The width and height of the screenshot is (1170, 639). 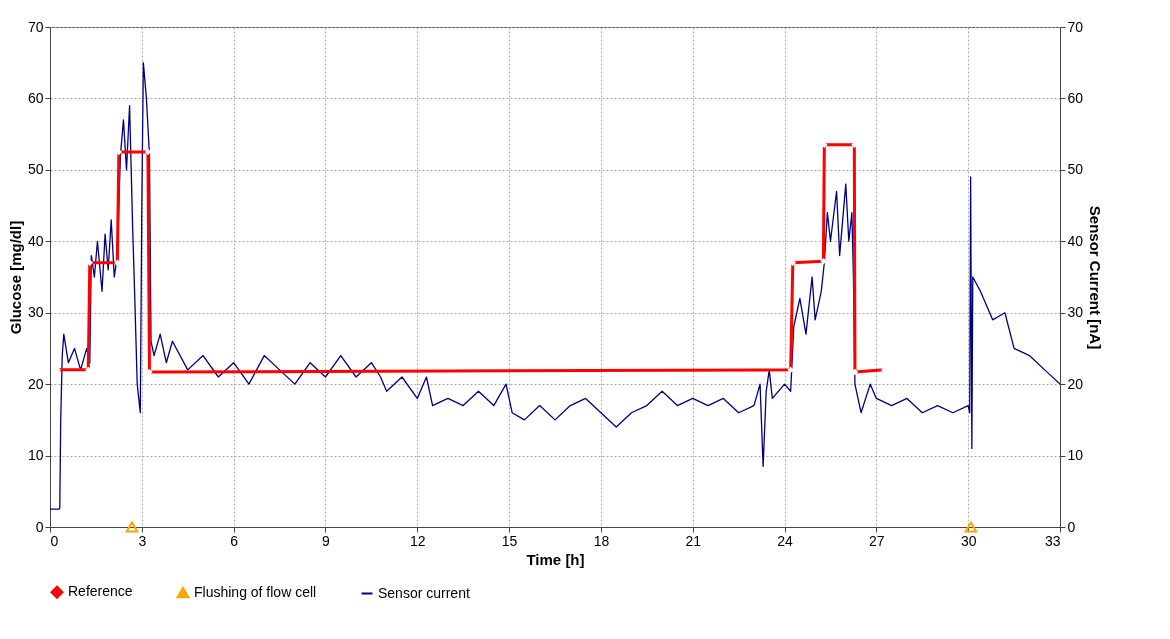 What do you see at coordinates (601, 540) in the screenshot?
I see `x-tick-label: 18` at bounding box center [601, 540].